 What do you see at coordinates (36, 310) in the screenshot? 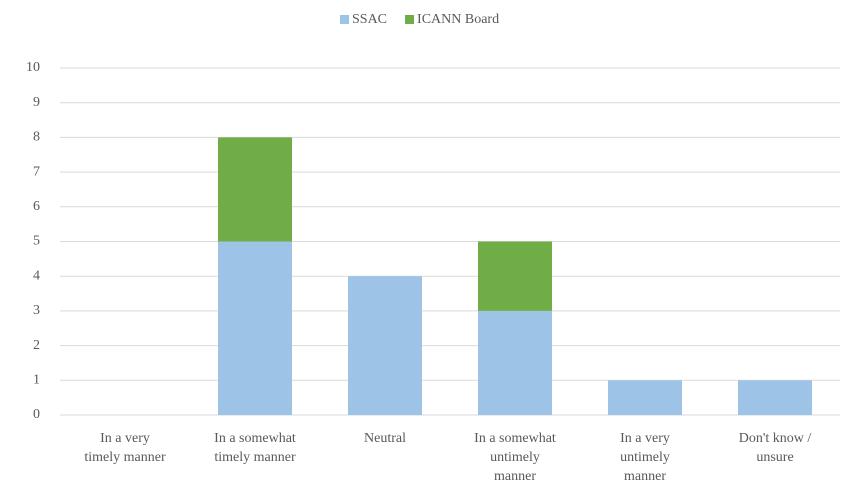
I see `y-tick-label: 3` at bounding box center [36, 310].